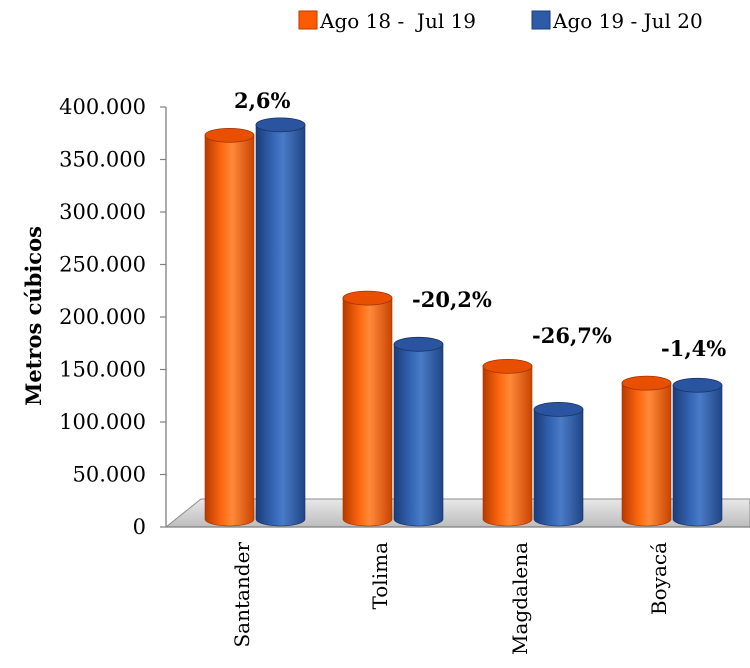  I want to click on bar-boyacá-series-2, so click(697, 452).